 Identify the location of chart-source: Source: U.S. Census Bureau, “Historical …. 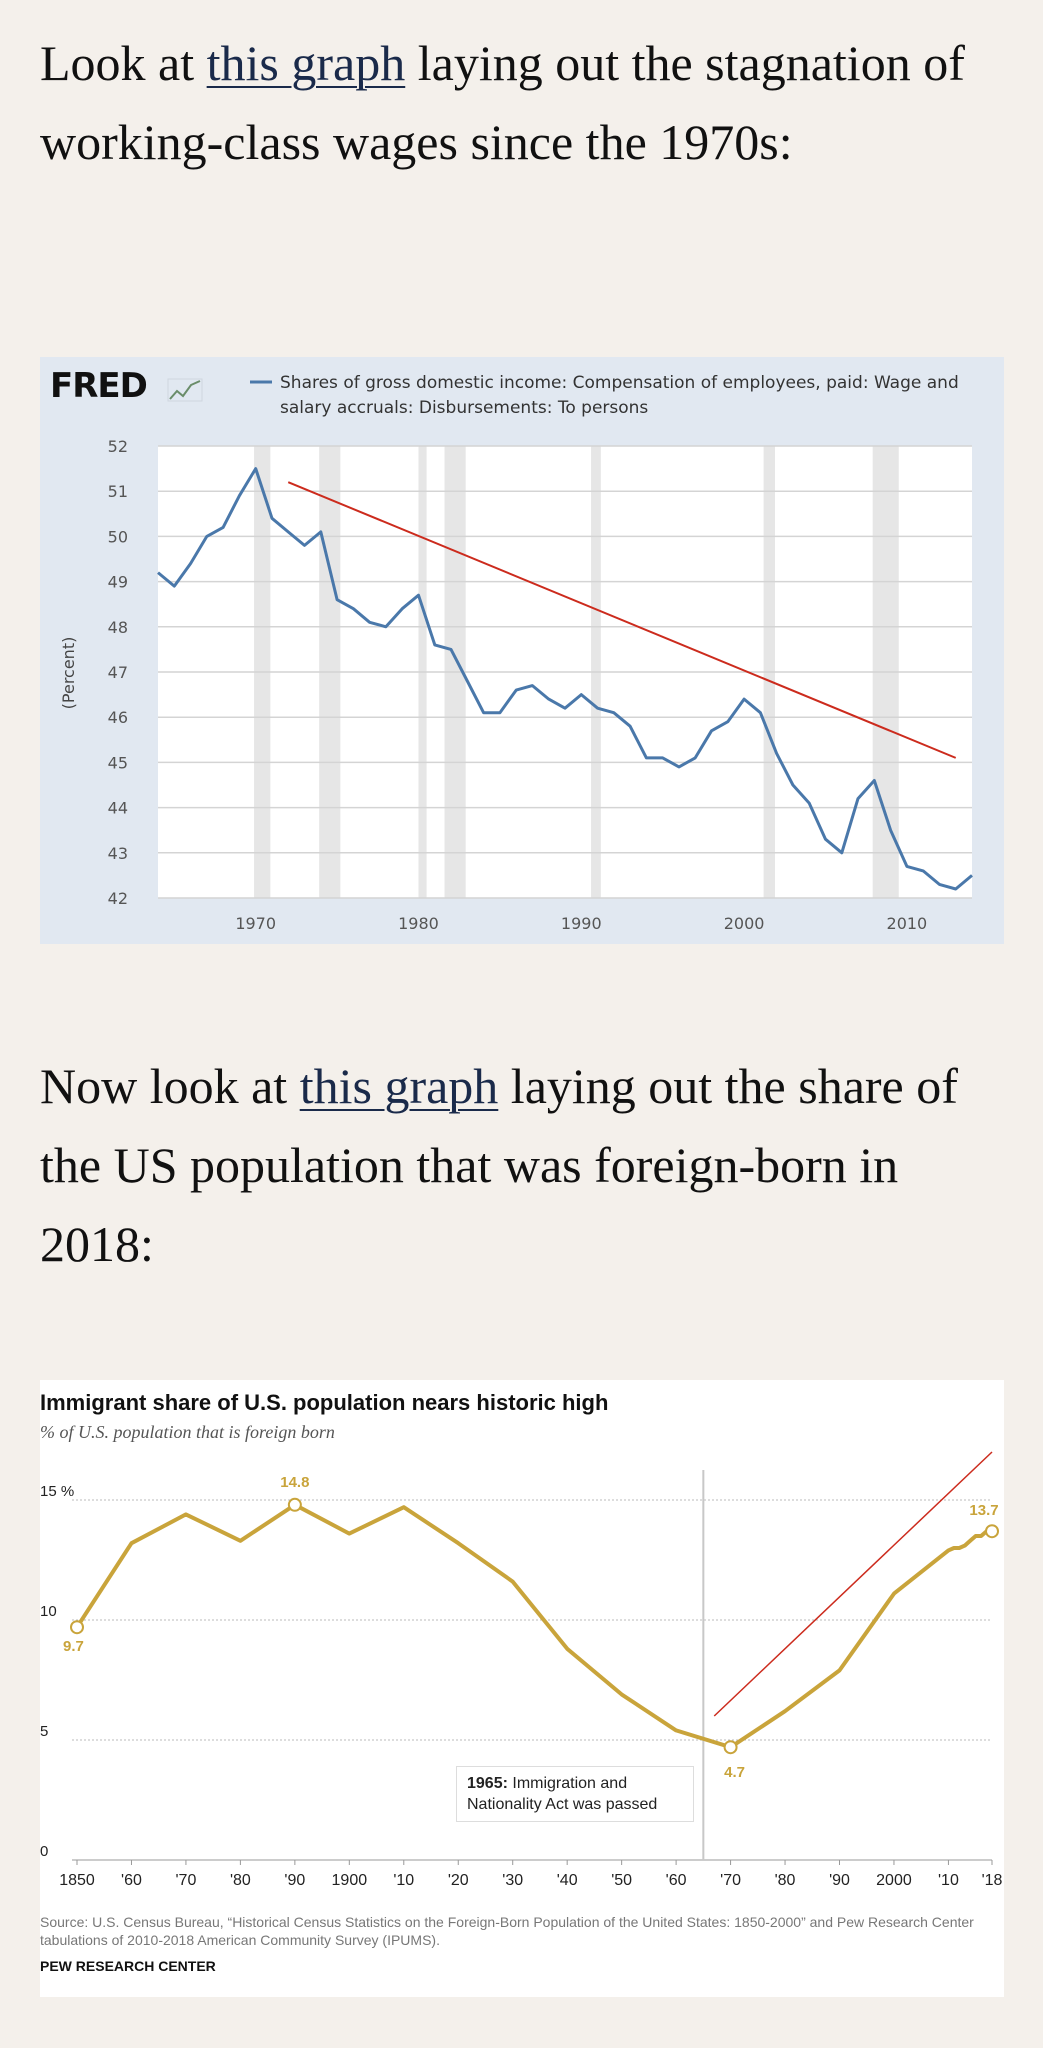
(507, 1931).